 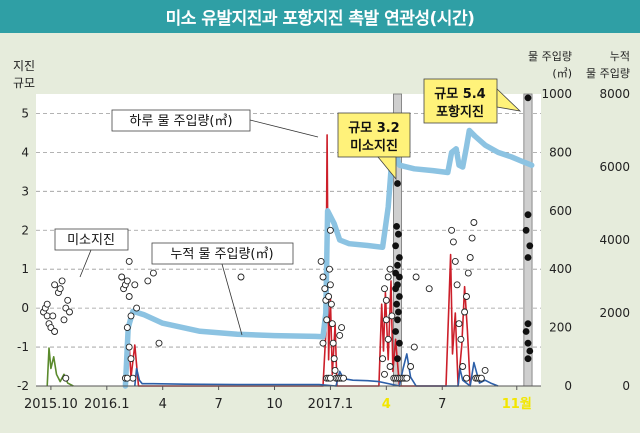 What do you see at coordinates (320, 16) in the screenshot?
I see `chart-title: 미소 유발지진과 포항지진 촉발 연관성(시간)` at bounding box center [320, 16].